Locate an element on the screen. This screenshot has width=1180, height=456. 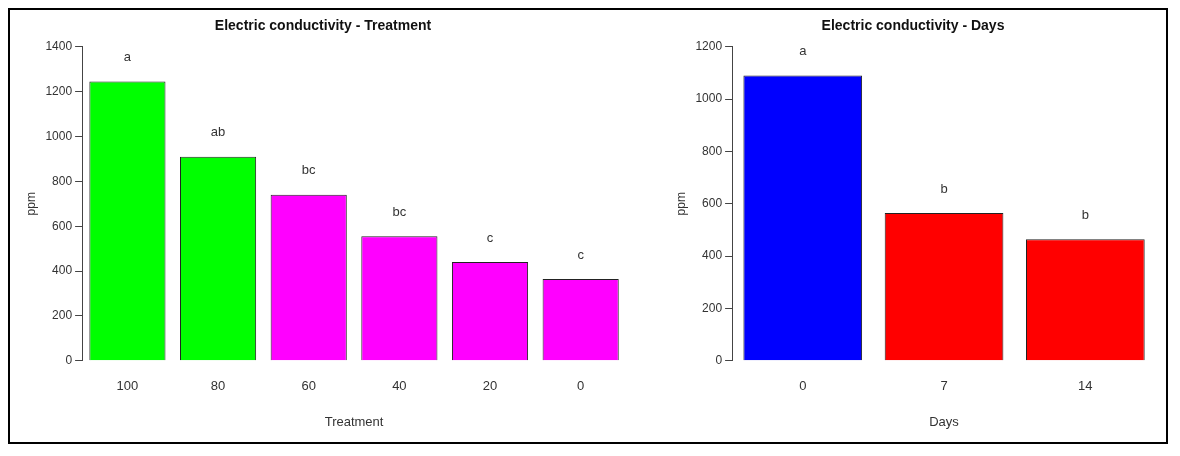
x-tick-label: 20 is located at coordinates (490, 386).